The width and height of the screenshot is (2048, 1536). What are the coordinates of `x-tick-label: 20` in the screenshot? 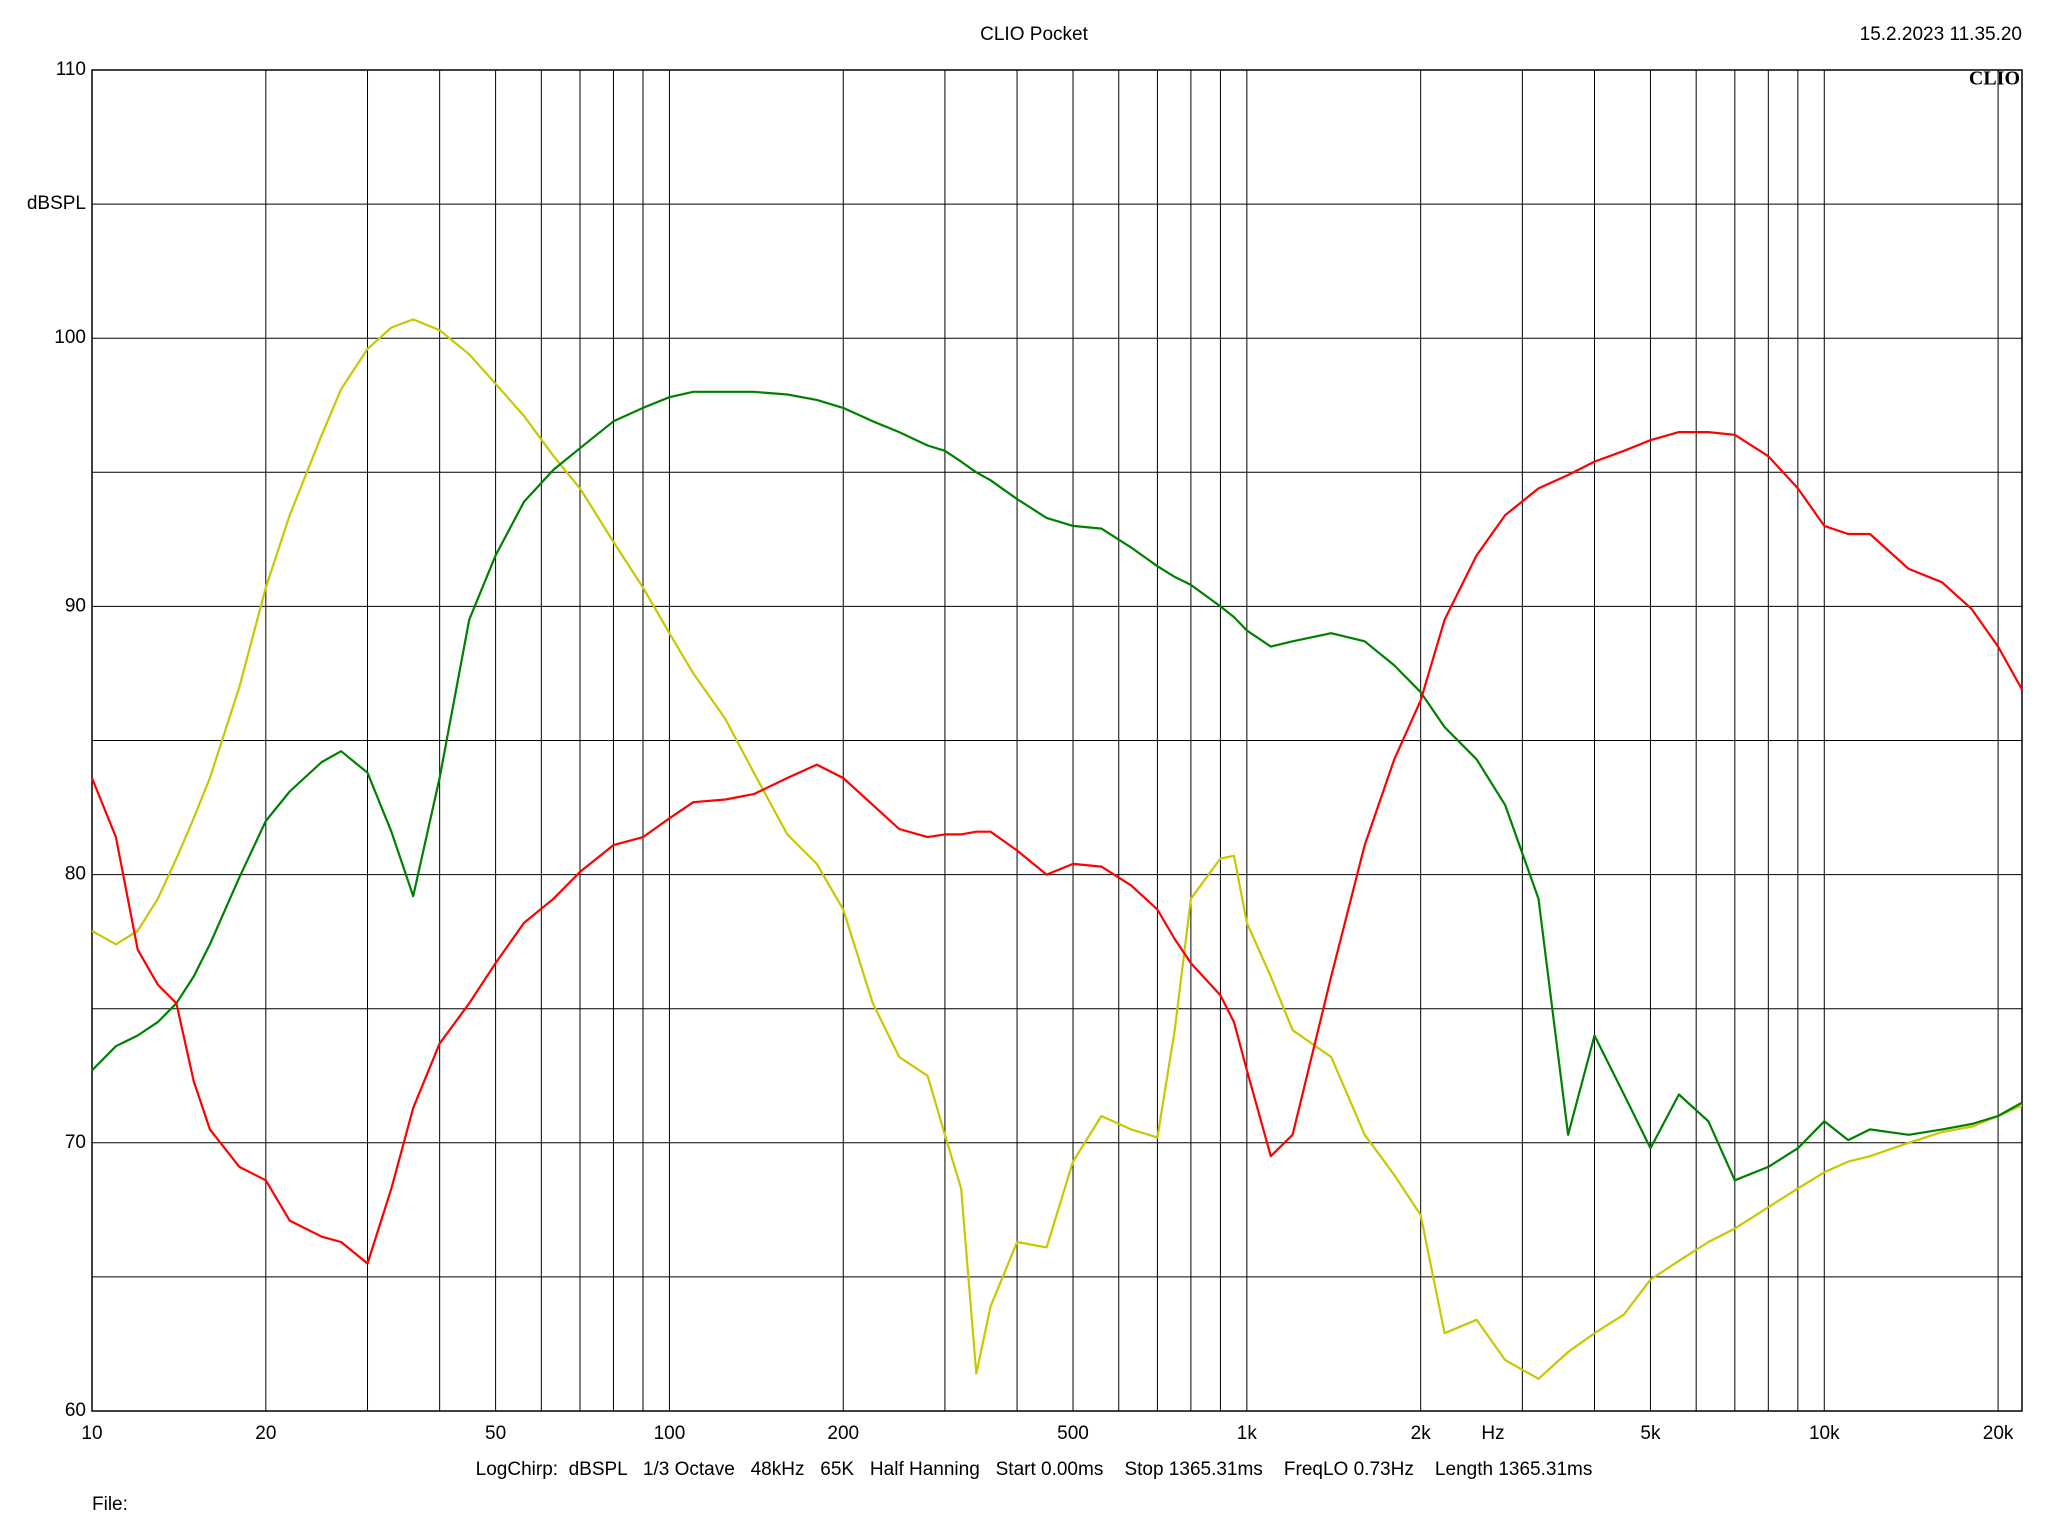 It's located at (265, 1433).